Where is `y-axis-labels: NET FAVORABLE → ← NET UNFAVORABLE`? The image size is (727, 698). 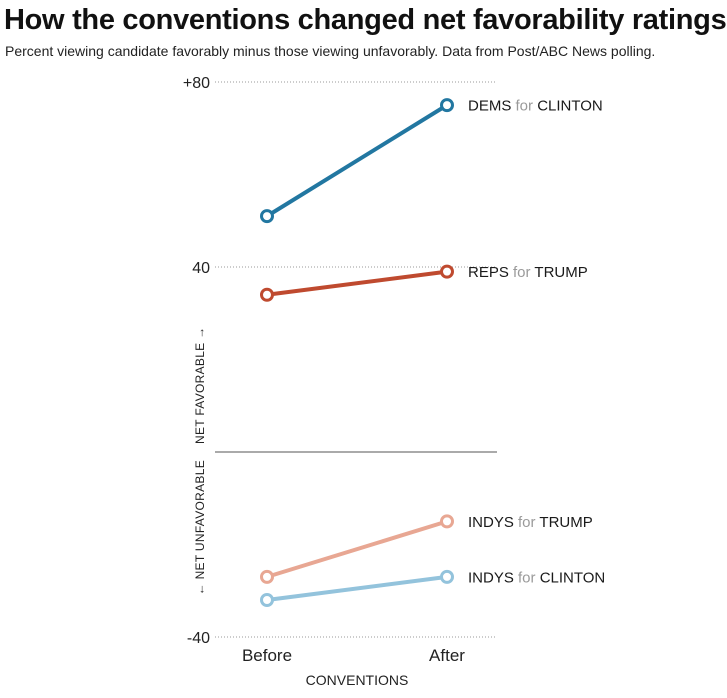
y-axis-labels: NET FAVORABLE → ← NET UNFAVORABLE is located at coordinates (200, 461).